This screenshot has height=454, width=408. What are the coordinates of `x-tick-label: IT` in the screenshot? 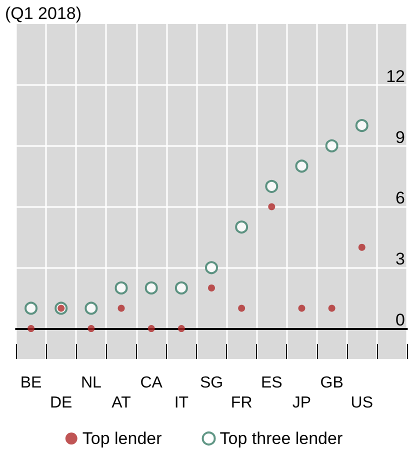 It's located at (181, 403).